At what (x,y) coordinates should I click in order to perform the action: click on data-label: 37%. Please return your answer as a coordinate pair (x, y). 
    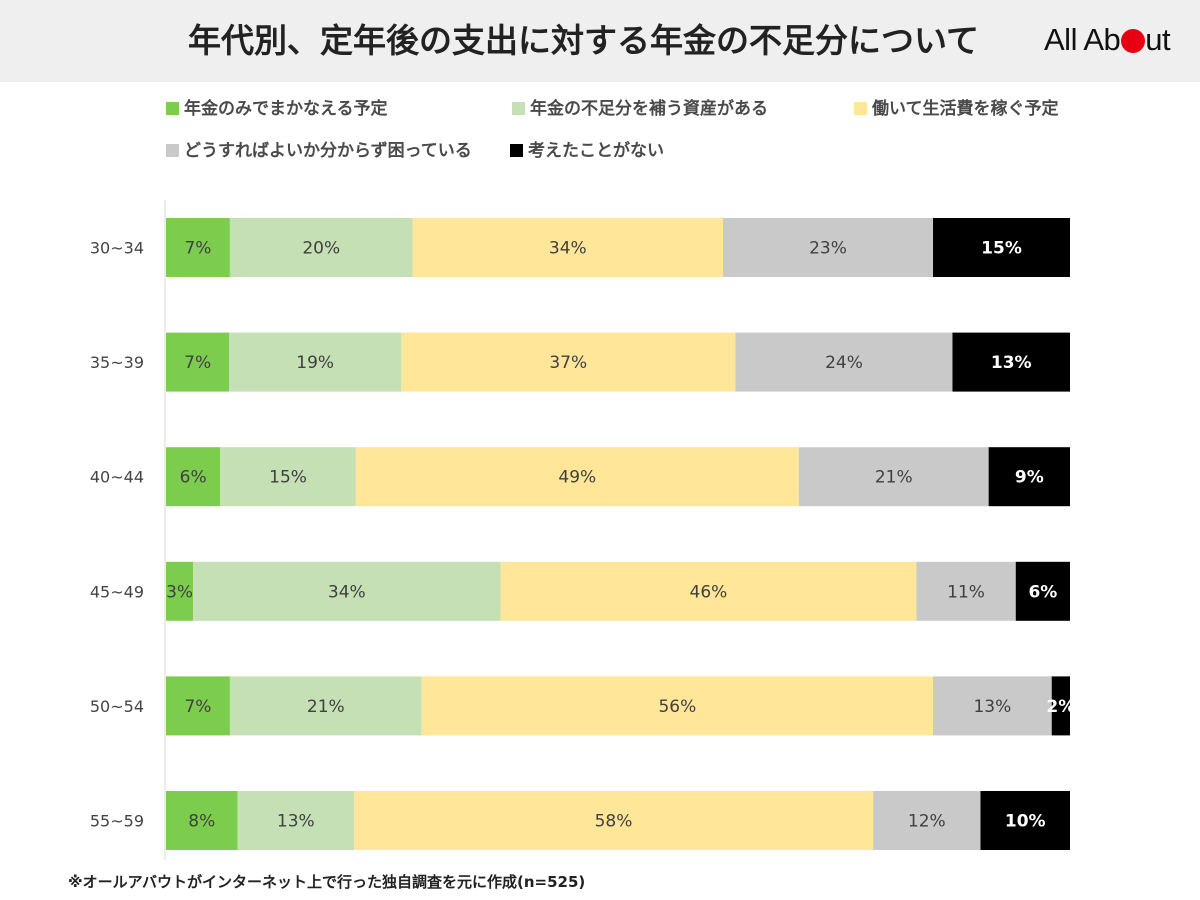
    Looking at the image, I should click on (568, 363).